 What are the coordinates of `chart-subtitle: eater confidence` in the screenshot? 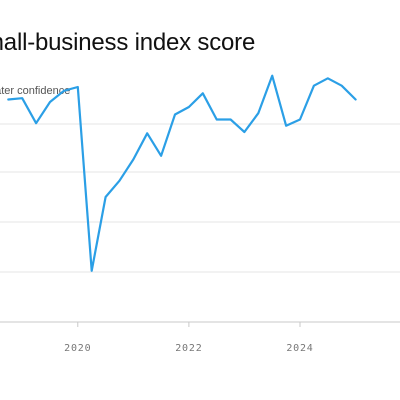 It's located at (35, 91).